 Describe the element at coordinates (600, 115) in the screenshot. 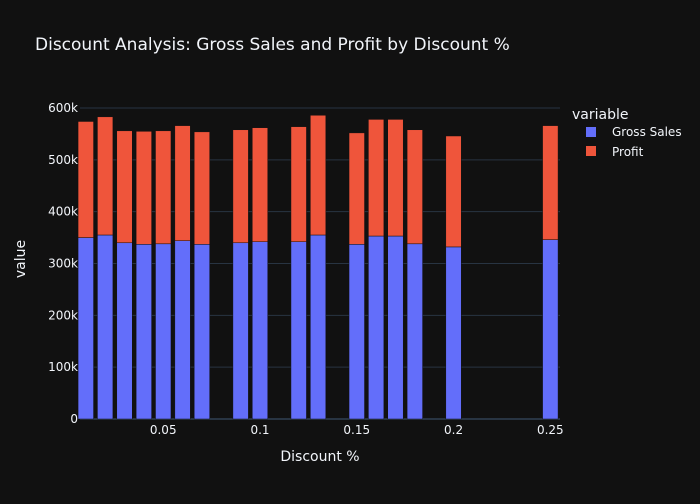

I see `legend-title: variable` at that location.